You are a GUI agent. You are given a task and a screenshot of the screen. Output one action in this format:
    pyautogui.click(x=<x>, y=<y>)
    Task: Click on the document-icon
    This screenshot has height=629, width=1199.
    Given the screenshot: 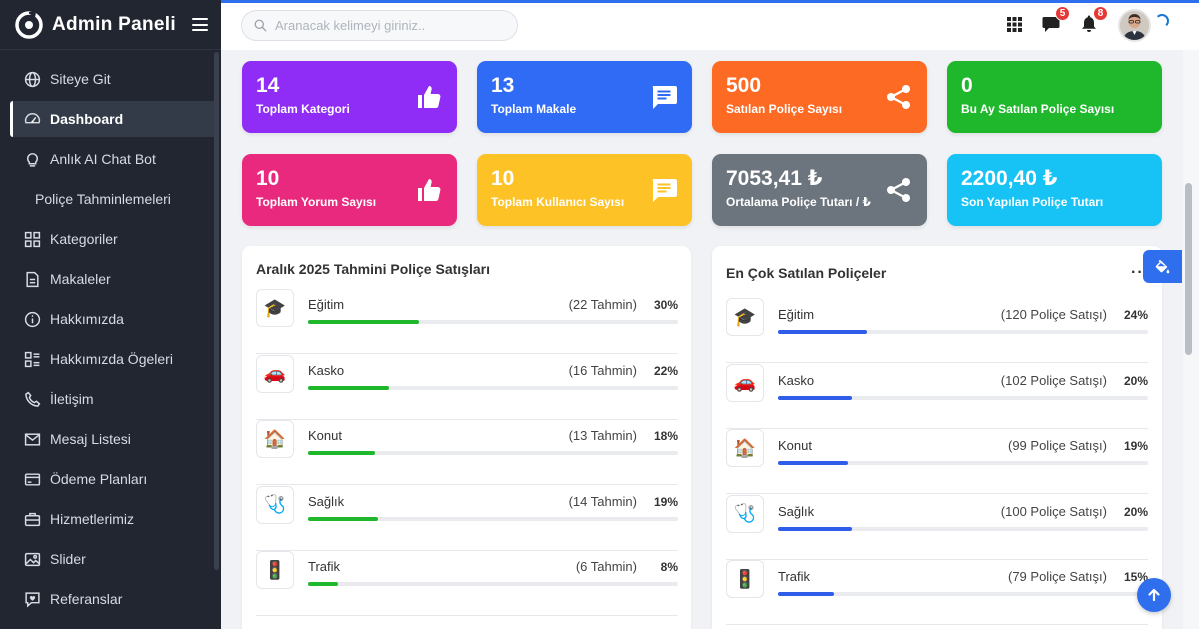 What is the action you would take?
    pyautogui.click(x=32, y=279)
    